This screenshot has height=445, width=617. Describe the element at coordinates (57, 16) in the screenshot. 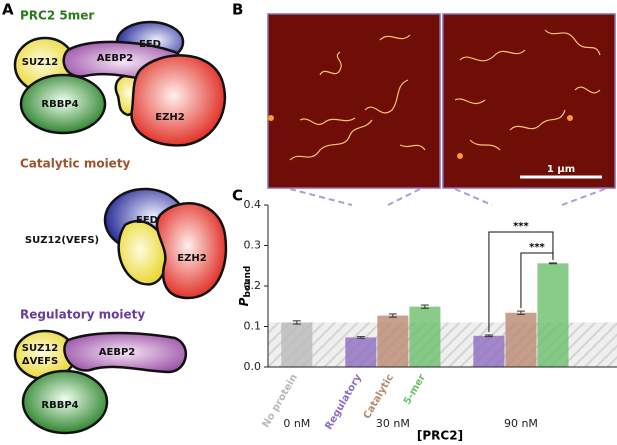

I see `section-title: PRC2 5mer` at that location.